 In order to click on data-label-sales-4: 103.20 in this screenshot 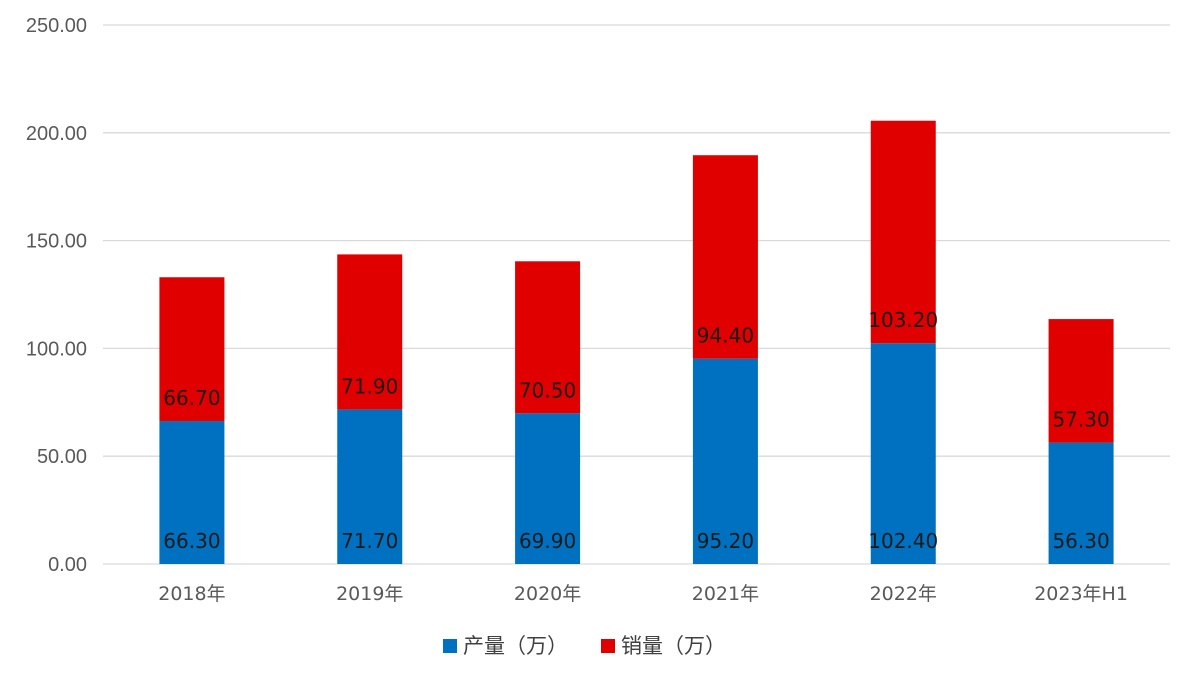, I will do `click(903, 320)`.